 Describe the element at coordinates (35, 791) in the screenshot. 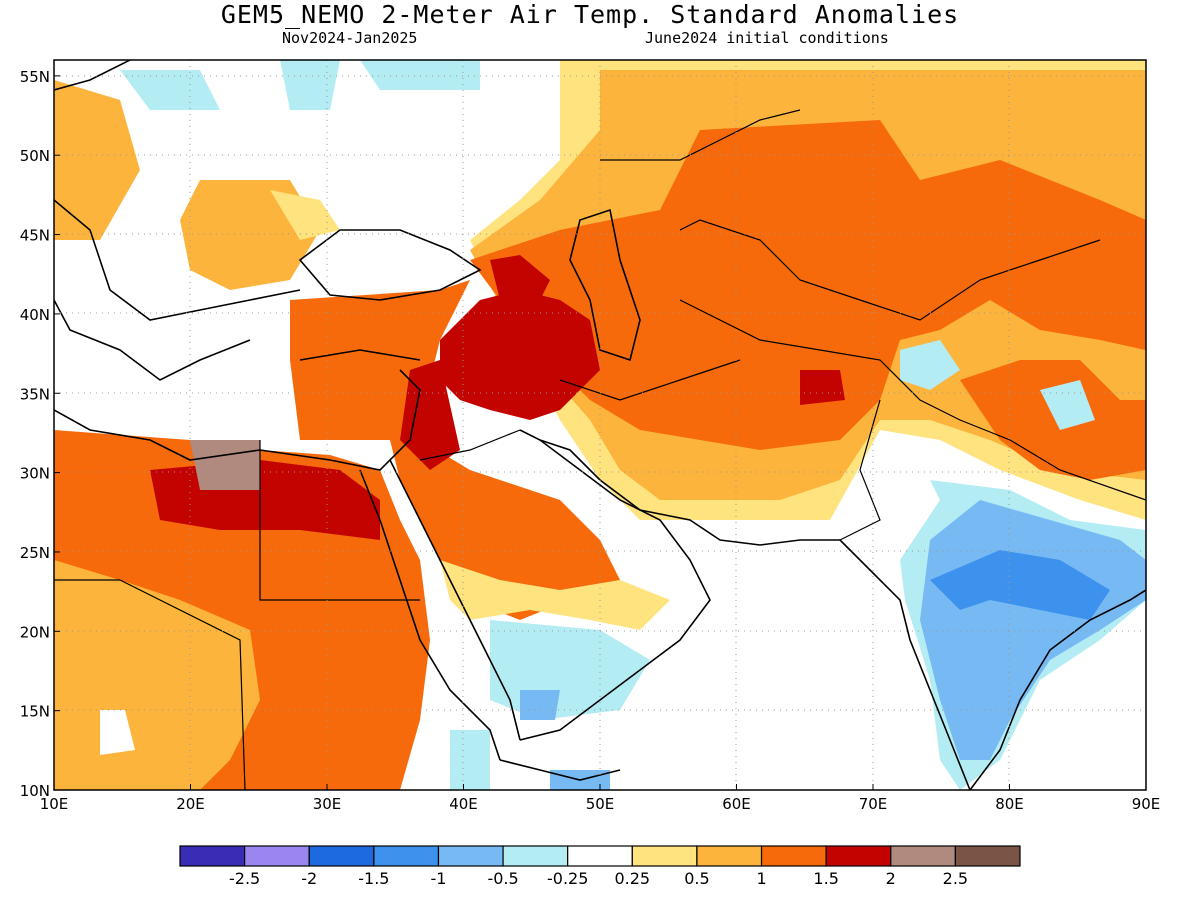

I see `lat-tick-label: 10N` at that location.